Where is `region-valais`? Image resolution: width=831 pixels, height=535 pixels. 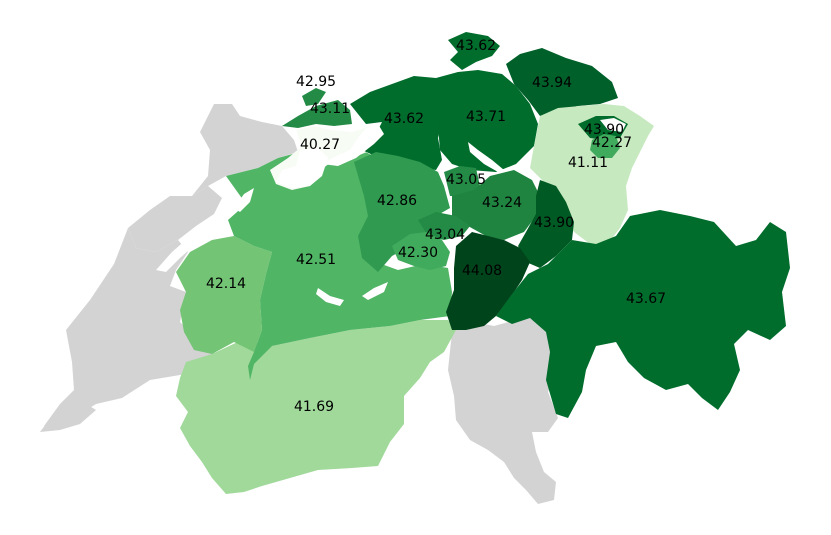 region-valais is located at coordinates (316, 407).